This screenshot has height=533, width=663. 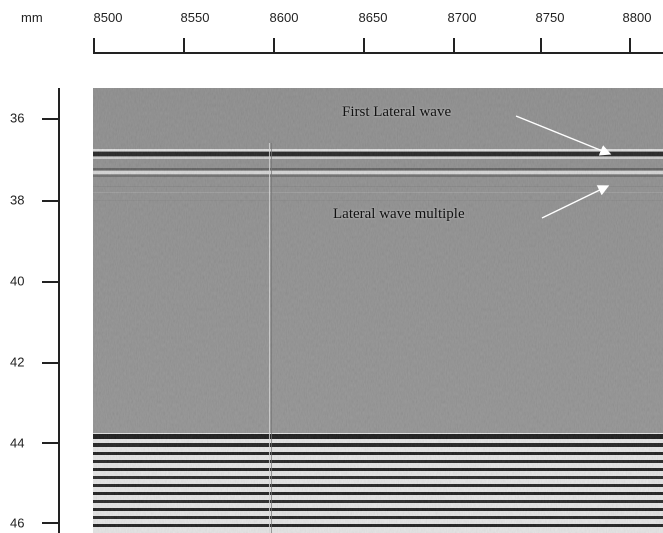 What do you see at coordinates (17, 118) in the screenshot?
I see `y-tick-label: 36` at bounding box center [17, 118].